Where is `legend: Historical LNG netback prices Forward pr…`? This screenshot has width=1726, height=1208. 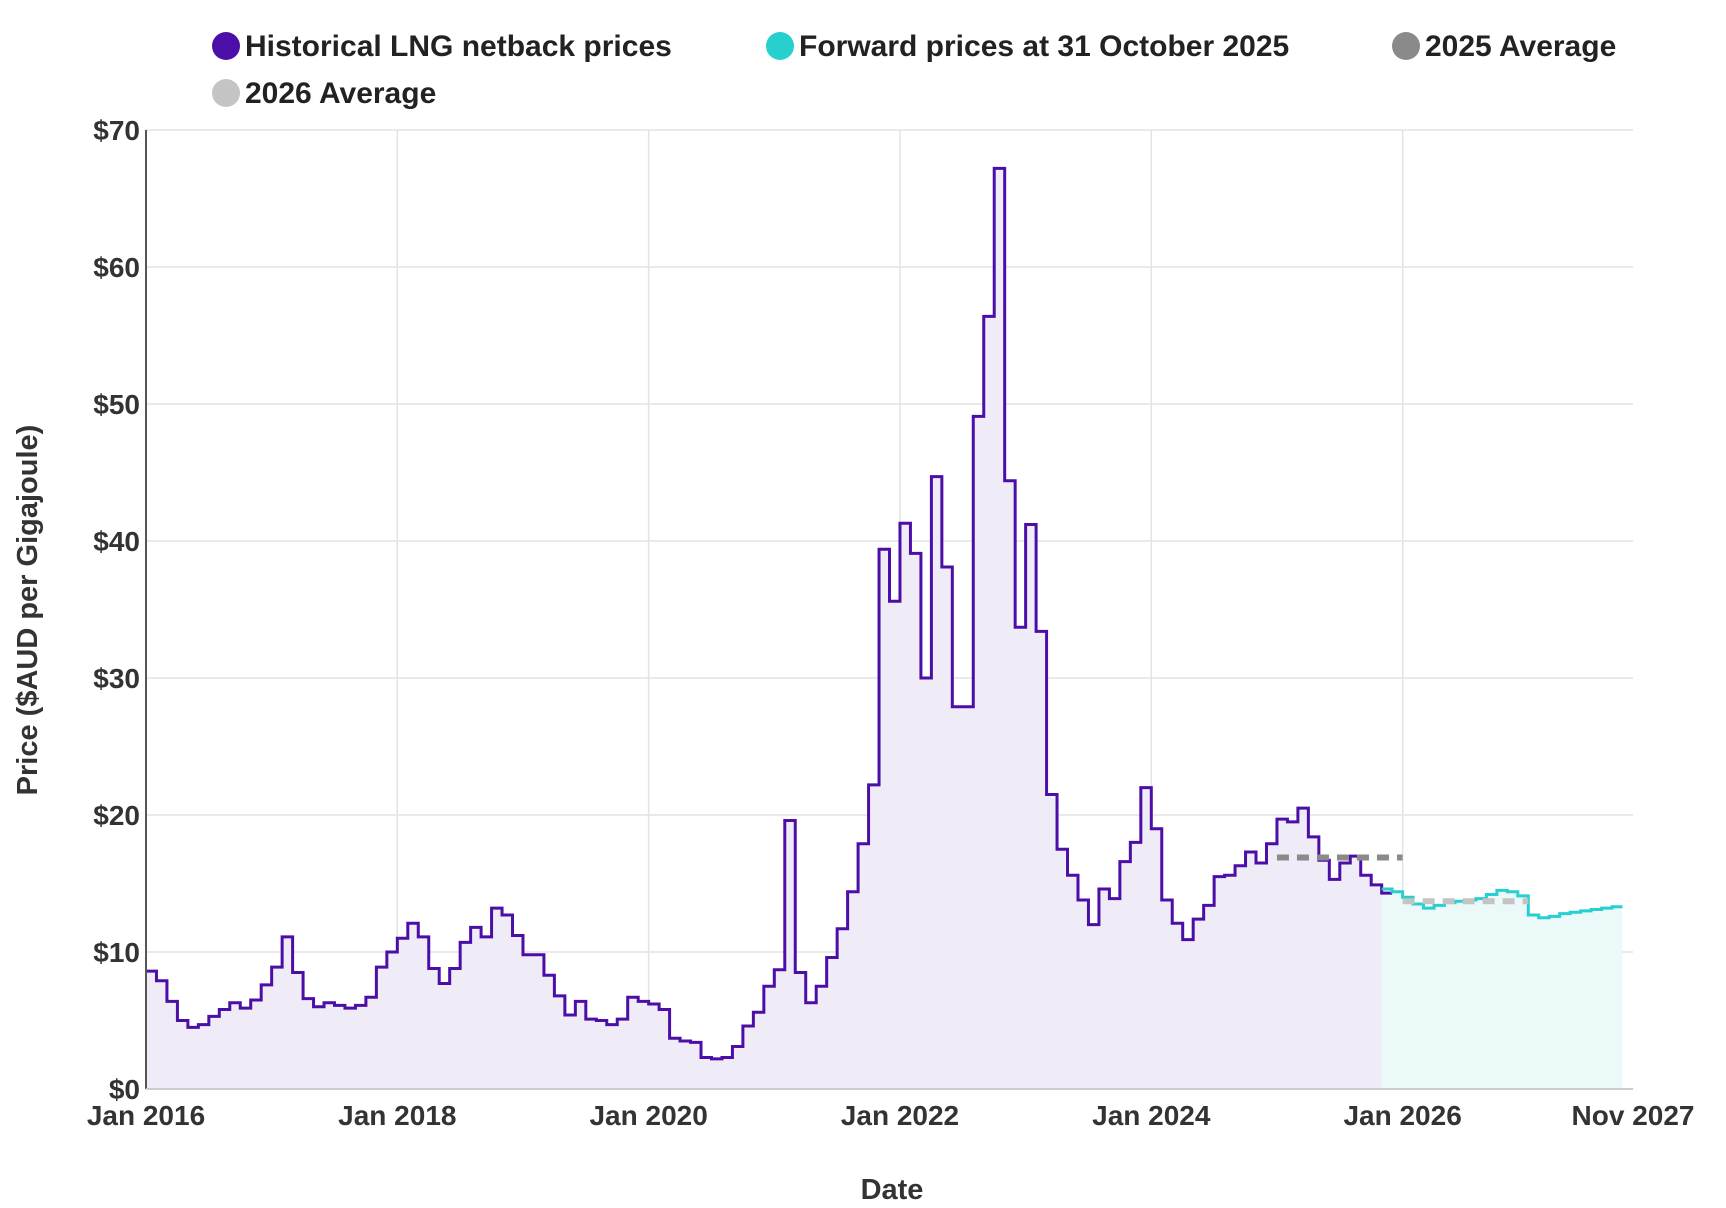
legend: Historical LNG netback prices Forward pr… is located at coordinates (914, 70).